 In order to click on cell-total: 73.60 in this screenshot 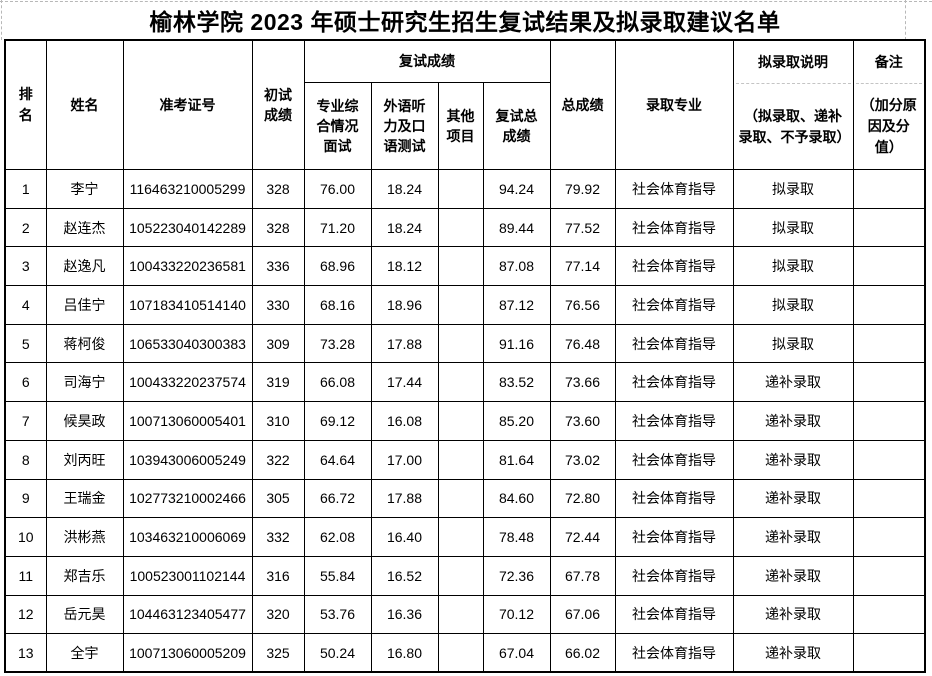, I will do `click(582, 421)`.